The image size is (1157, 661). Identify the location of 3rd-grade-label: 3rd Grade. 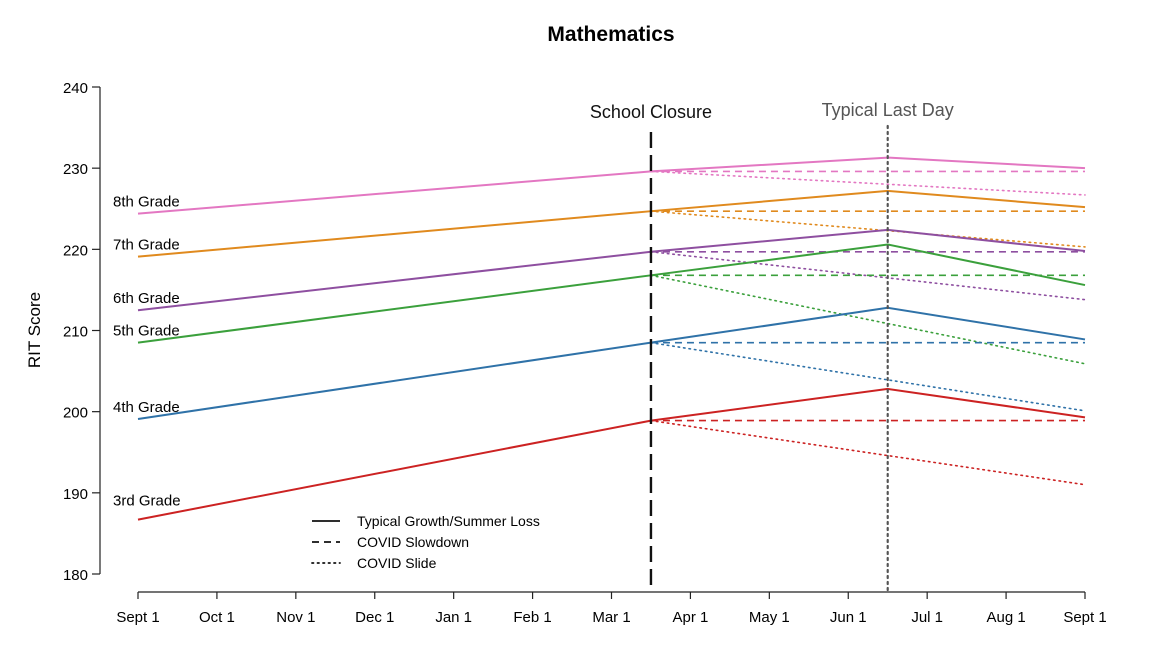
(147, 501).